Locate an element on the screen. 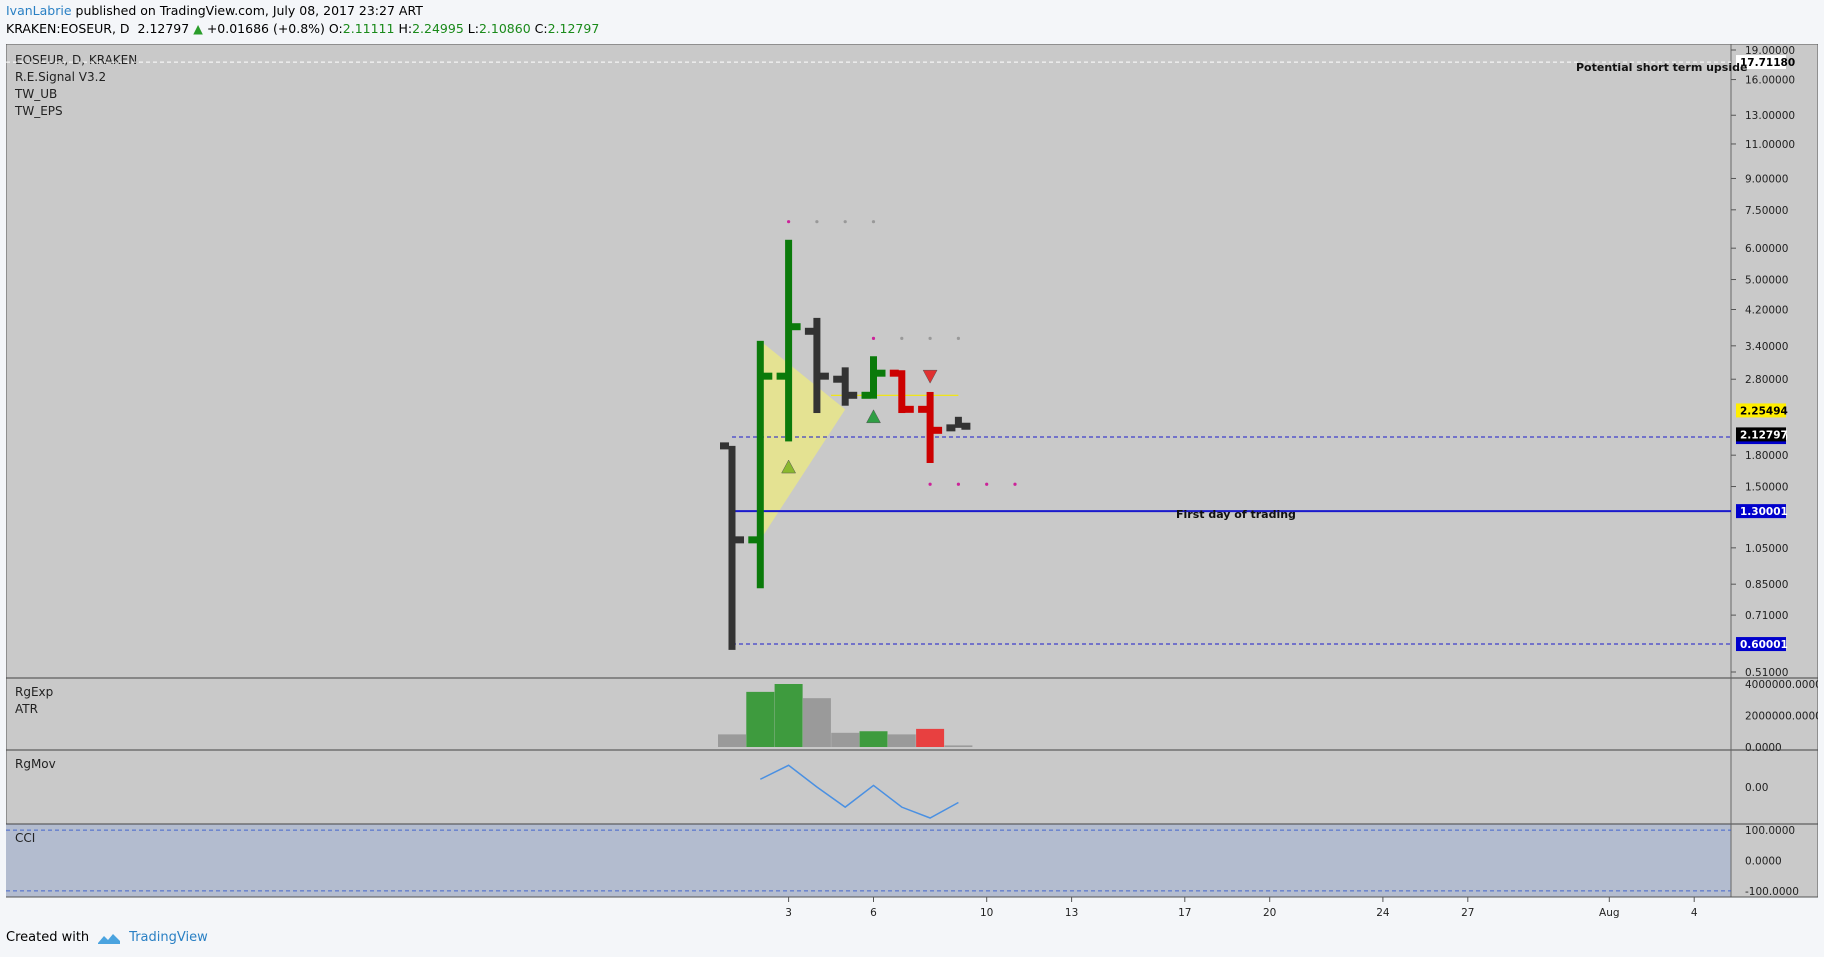 The image size is (1824, 957). y-tick-label-13: 1.05000 is located at coordinates (1766, 549).